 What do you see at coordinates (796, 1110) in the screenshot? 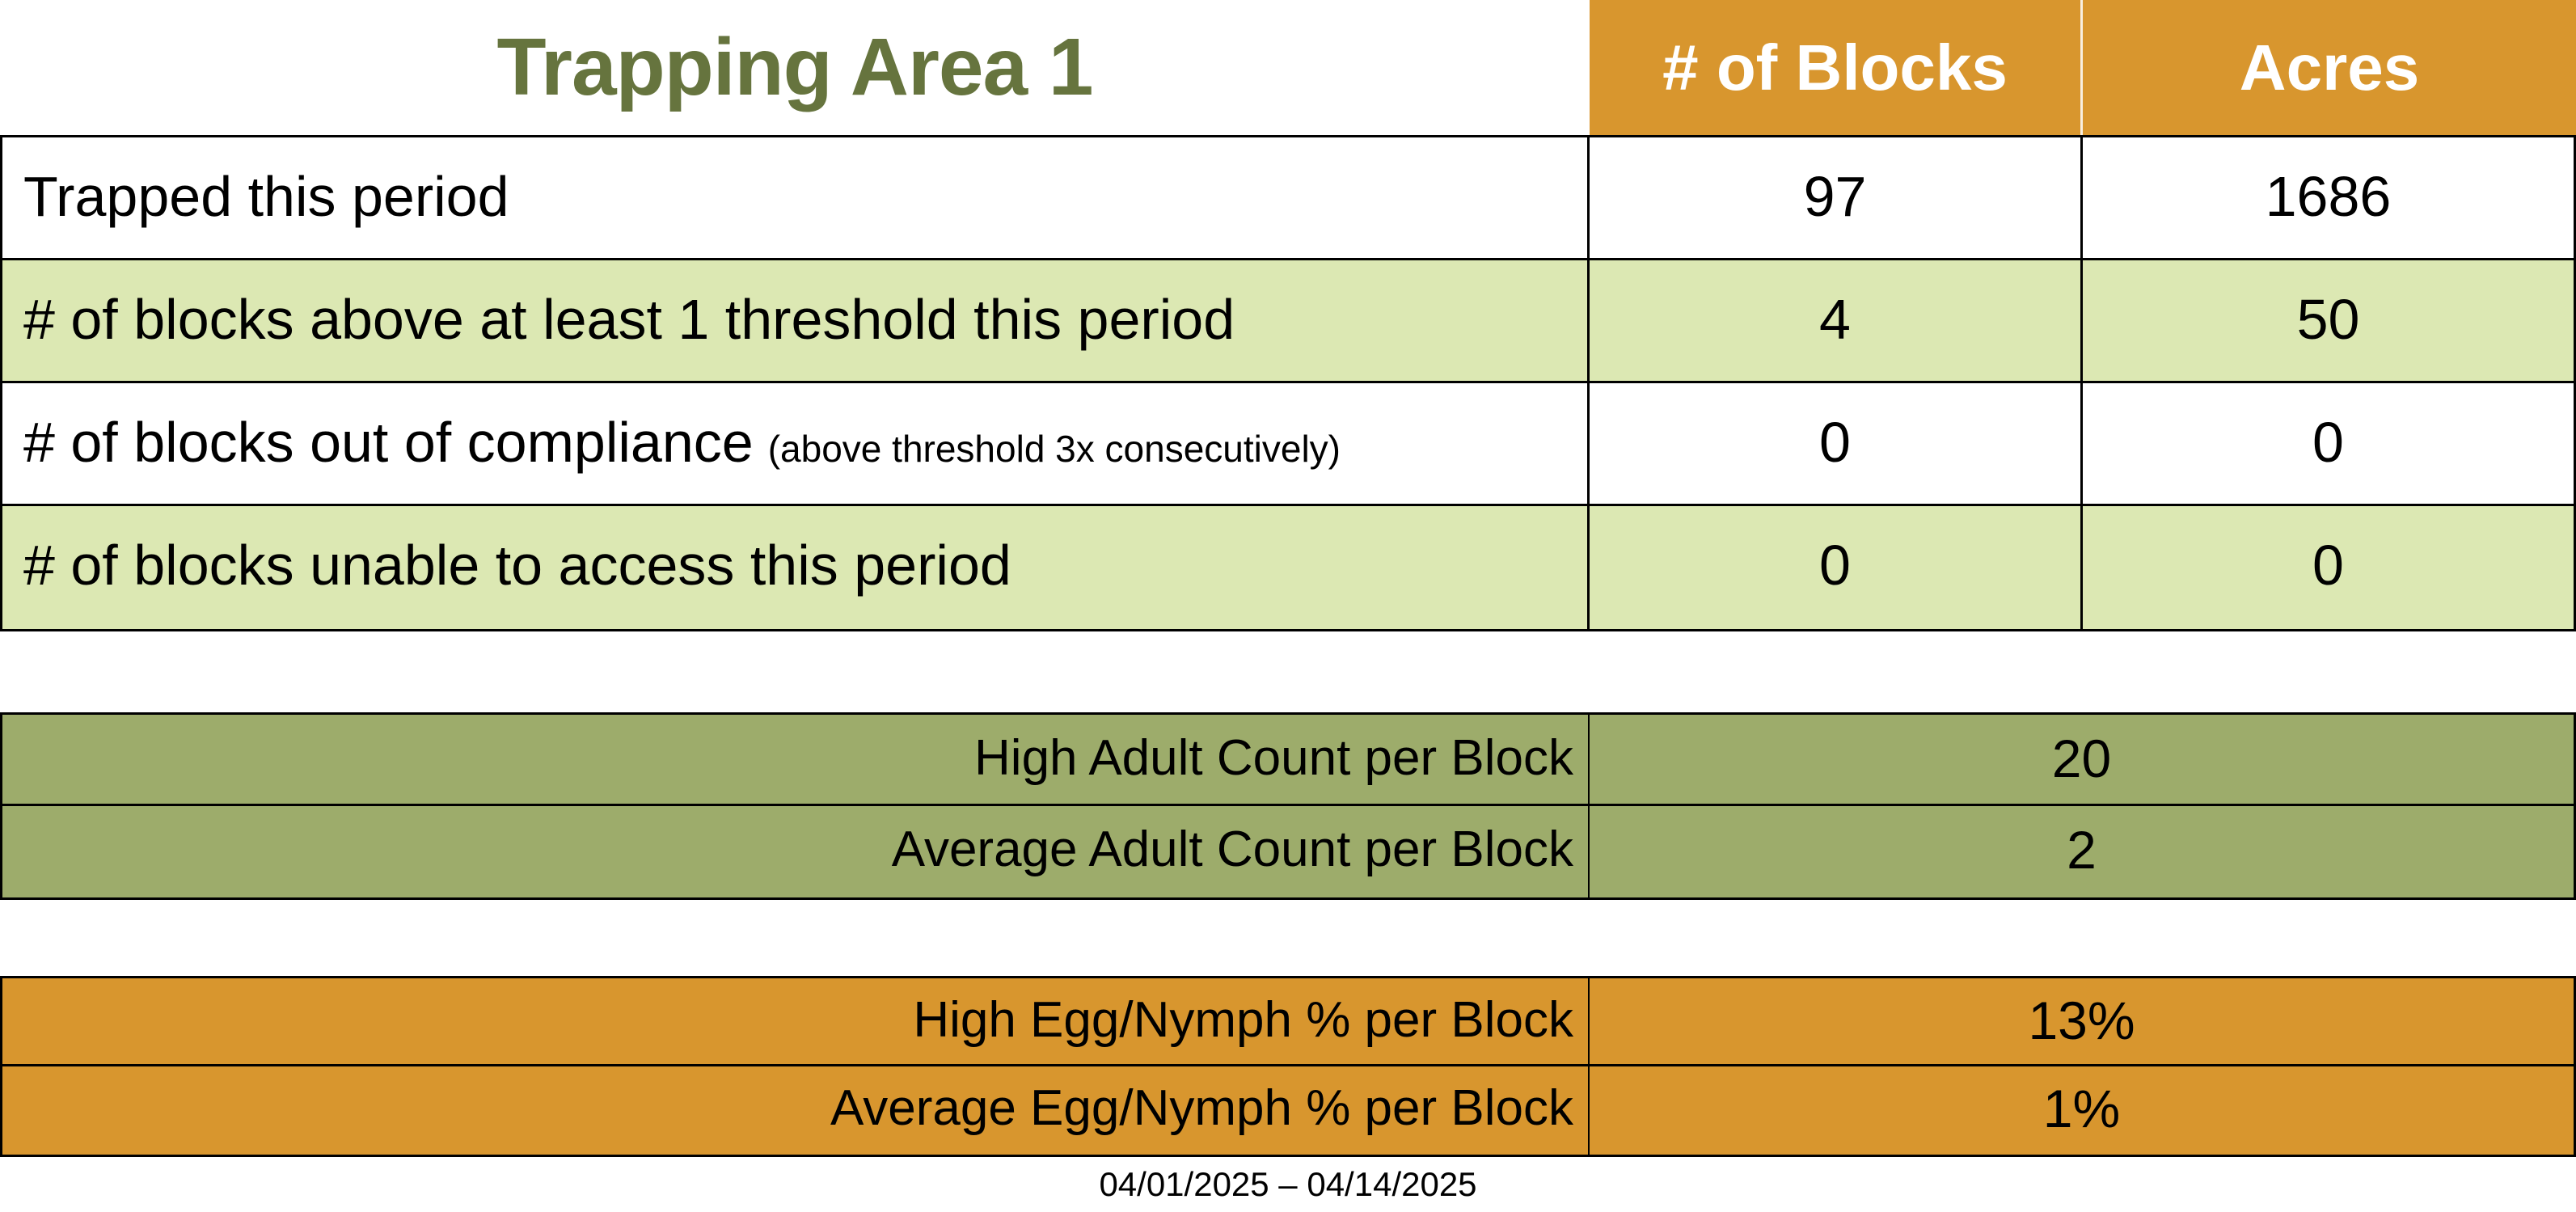
I see `row-label: Average Egg/Nymph % per Block` at bounding box center [796, 1110].